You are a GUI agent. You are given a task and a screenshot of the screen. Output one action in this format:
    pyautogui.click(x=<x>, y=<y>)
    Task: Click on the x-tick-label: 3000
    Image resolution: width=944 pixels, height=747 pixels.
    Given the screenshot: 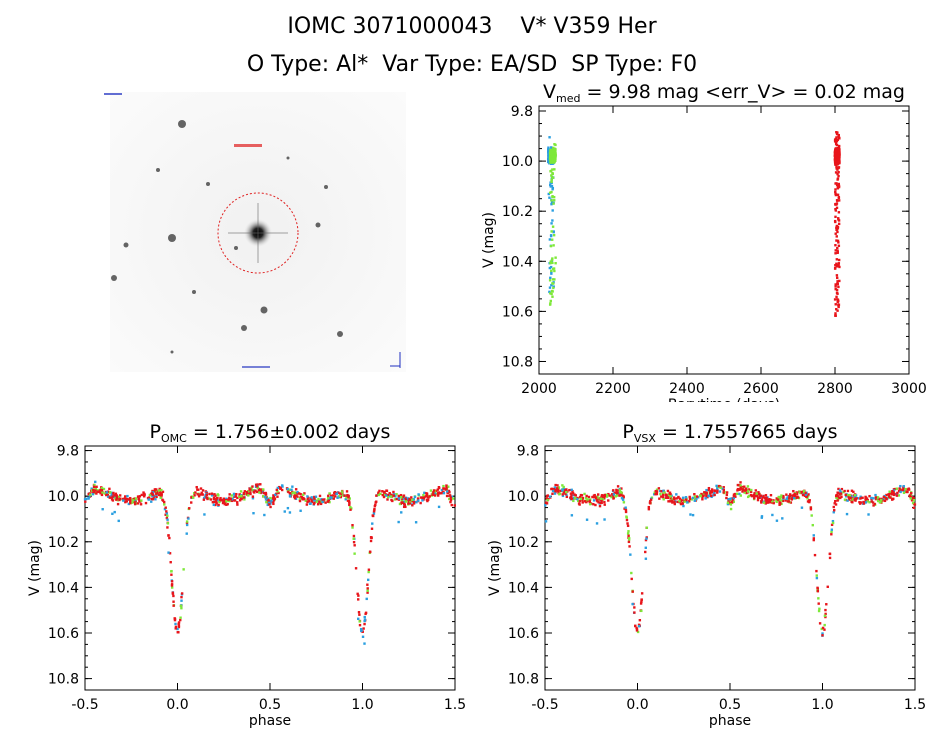 What is the action you would take?
    pyautogui.click(x=909, y=389)
    